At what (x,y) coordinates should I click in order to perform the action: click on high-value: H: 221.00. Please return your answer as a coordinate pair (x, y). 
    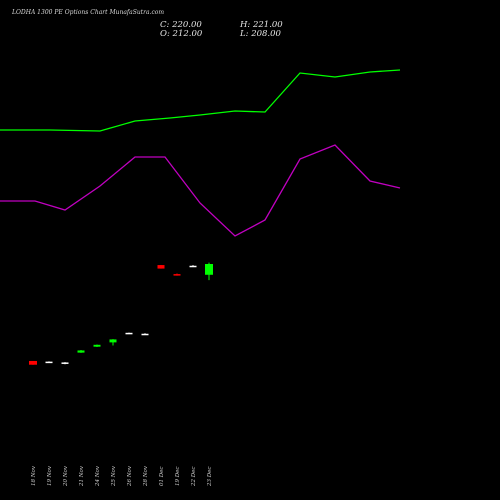
    Looking at the image, I should click on (261, 25).